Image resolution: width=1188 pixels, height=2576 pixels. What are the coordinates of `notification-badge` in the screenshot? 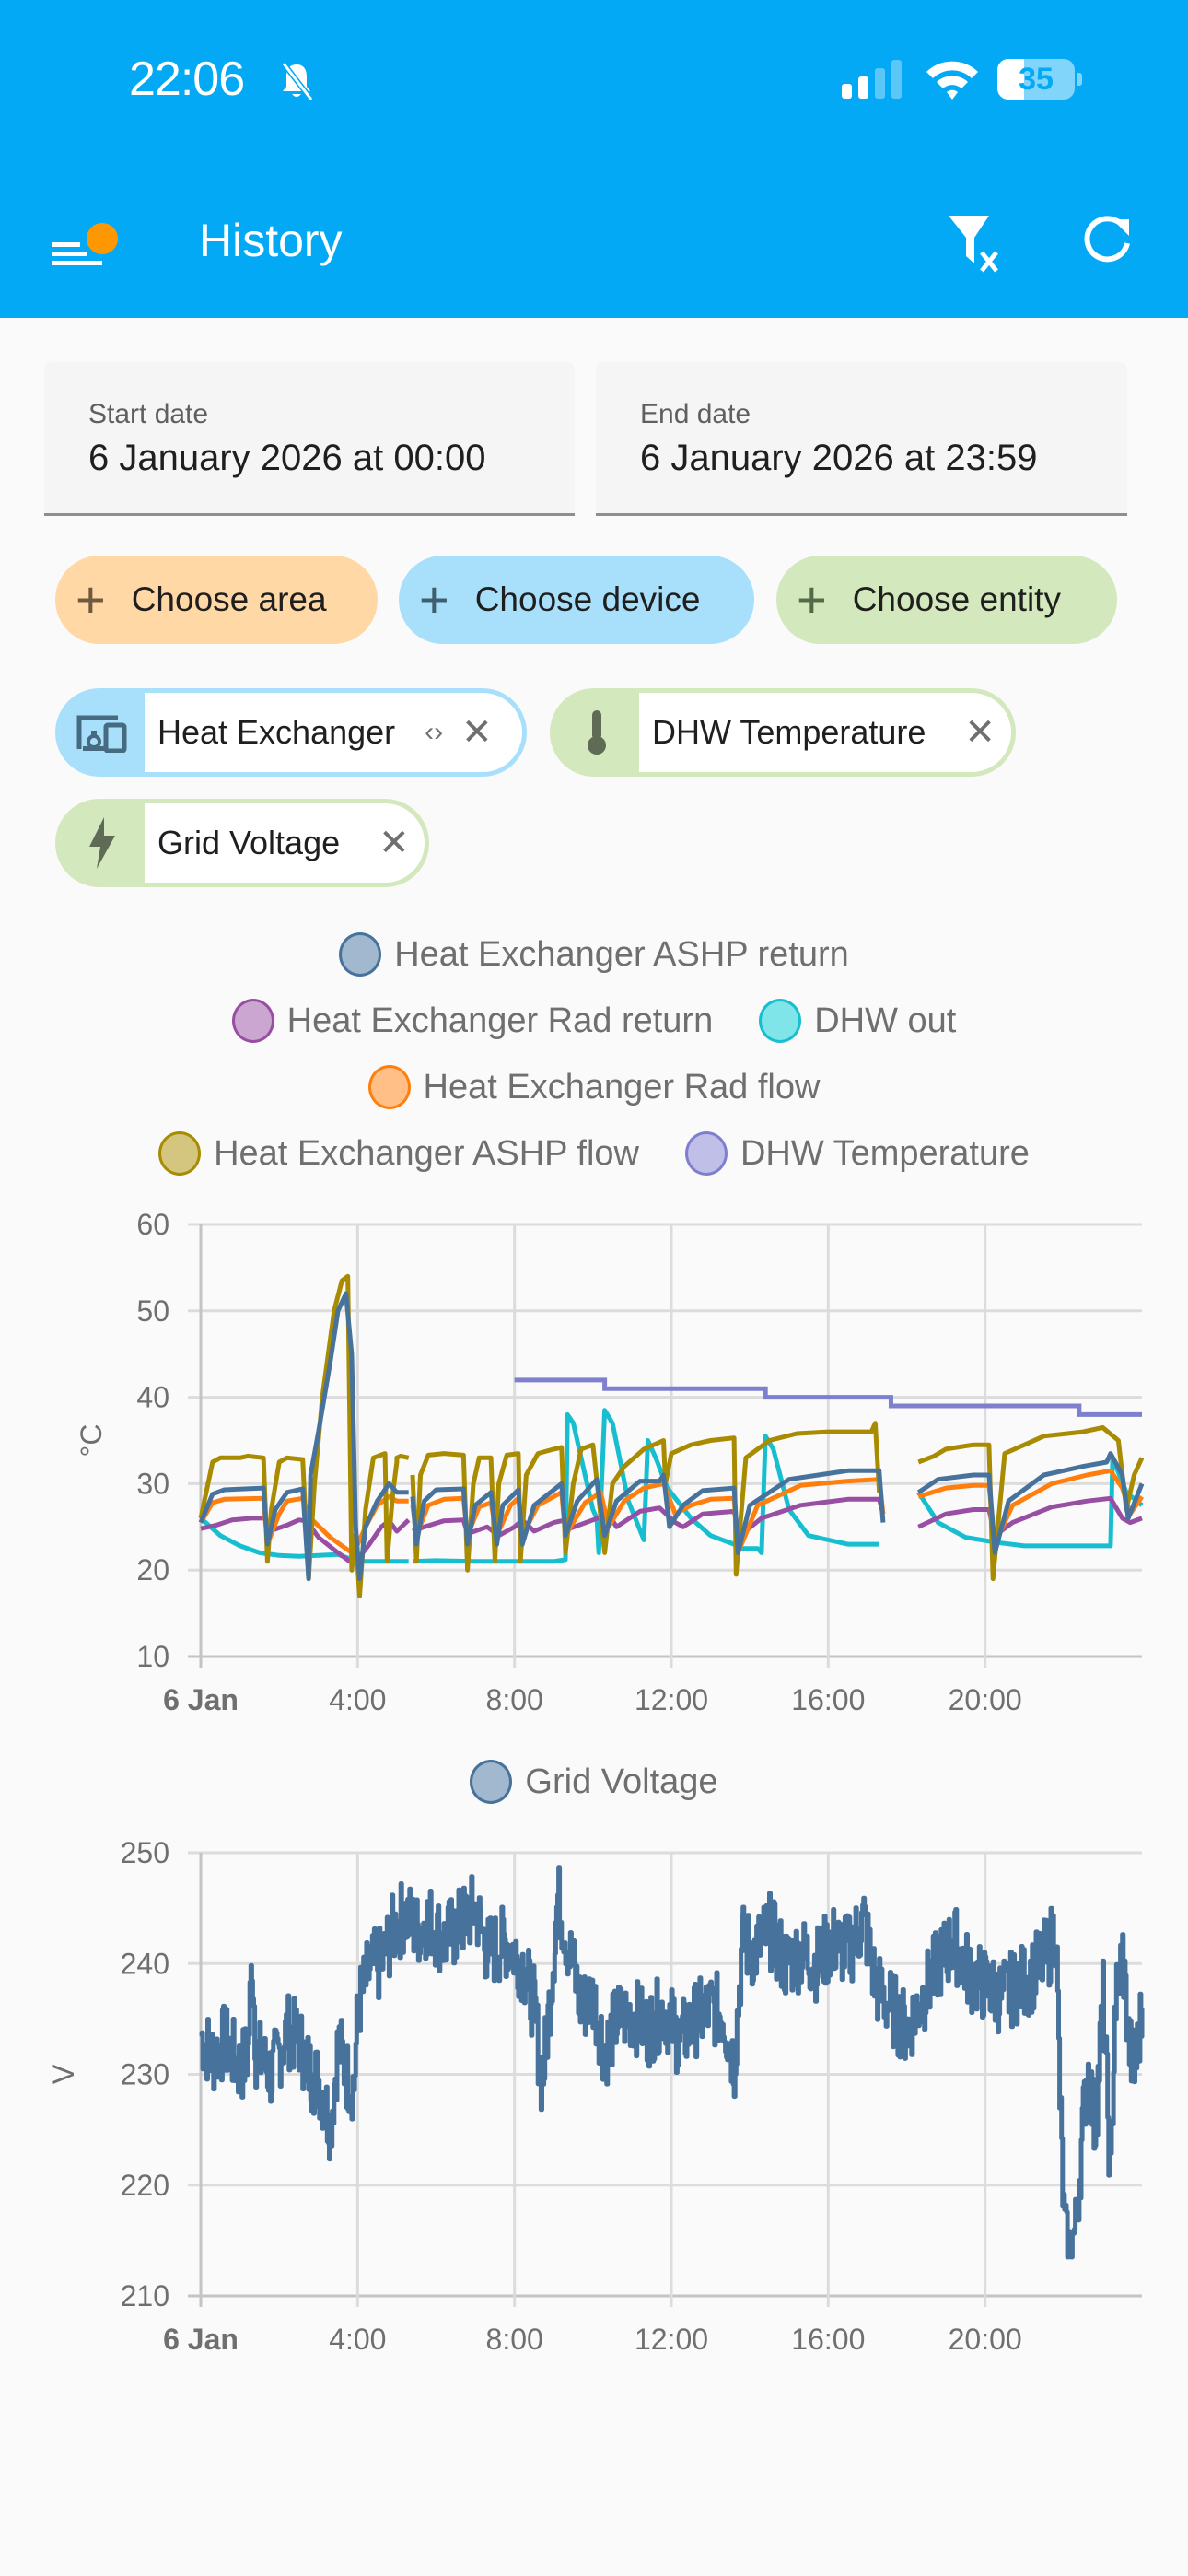 It's located at (102, 238).